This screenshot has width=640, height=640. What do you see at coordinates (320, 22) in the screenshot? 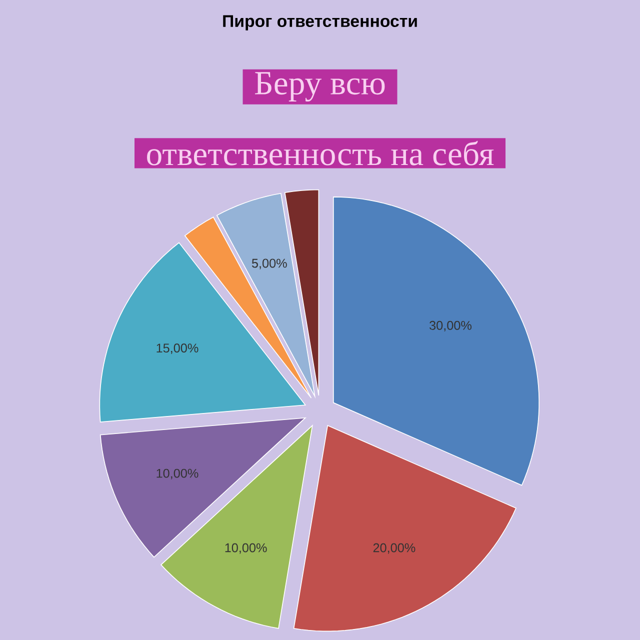
I see `chart-title: Пирог ответственности` at bounding box center [320, 22].